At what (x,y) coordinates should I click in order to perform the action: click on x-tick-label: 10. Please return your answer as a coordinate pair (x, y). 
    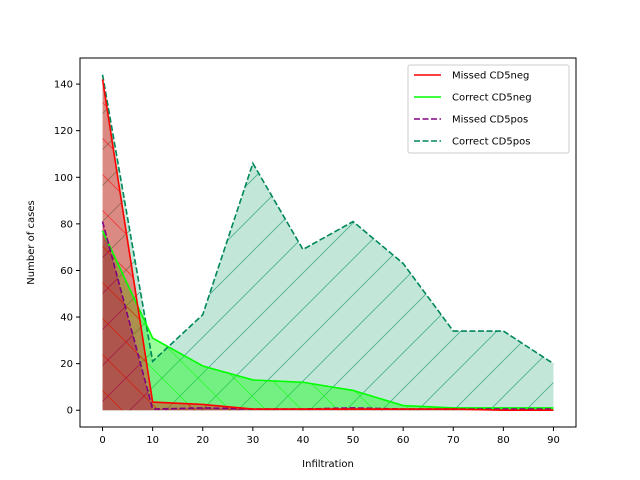
    Looking at the image, I should click on (152, 440).